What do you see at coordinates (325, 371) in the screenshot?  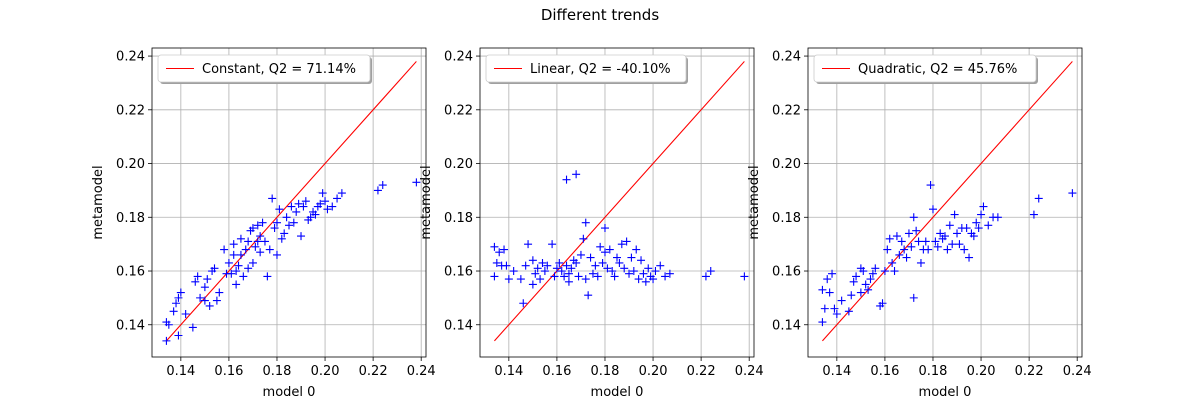 I see `x-tick-label: 0.20` at bounding box center [325, 371].